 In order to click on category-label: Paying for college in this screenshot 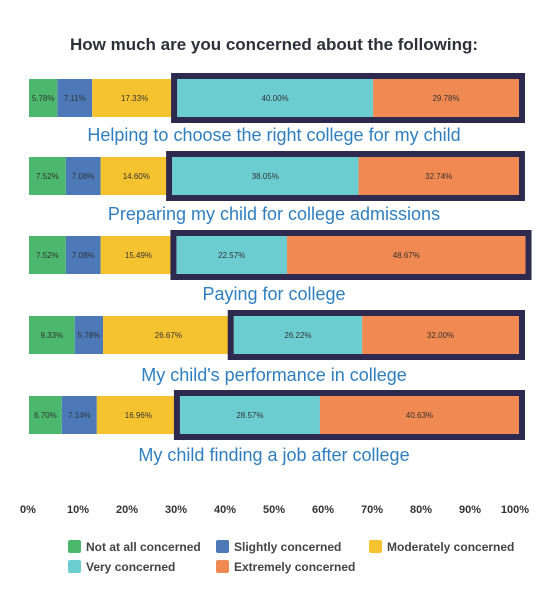, I will do `click(273, 294)`.